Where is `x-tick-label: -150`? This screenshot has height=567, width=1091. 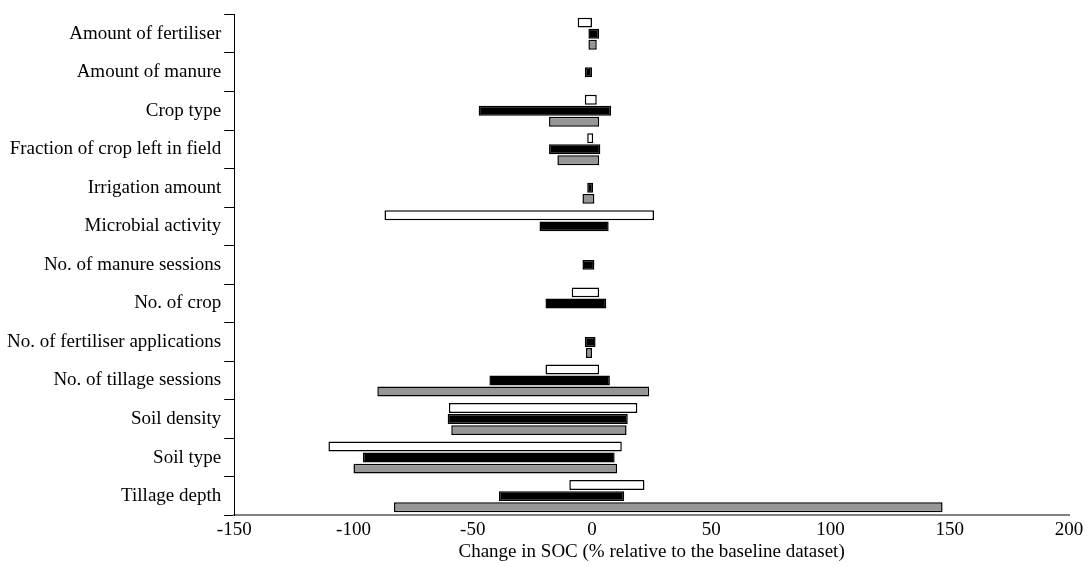 x-tick-label: -150 is located at coordinates (234, 528).